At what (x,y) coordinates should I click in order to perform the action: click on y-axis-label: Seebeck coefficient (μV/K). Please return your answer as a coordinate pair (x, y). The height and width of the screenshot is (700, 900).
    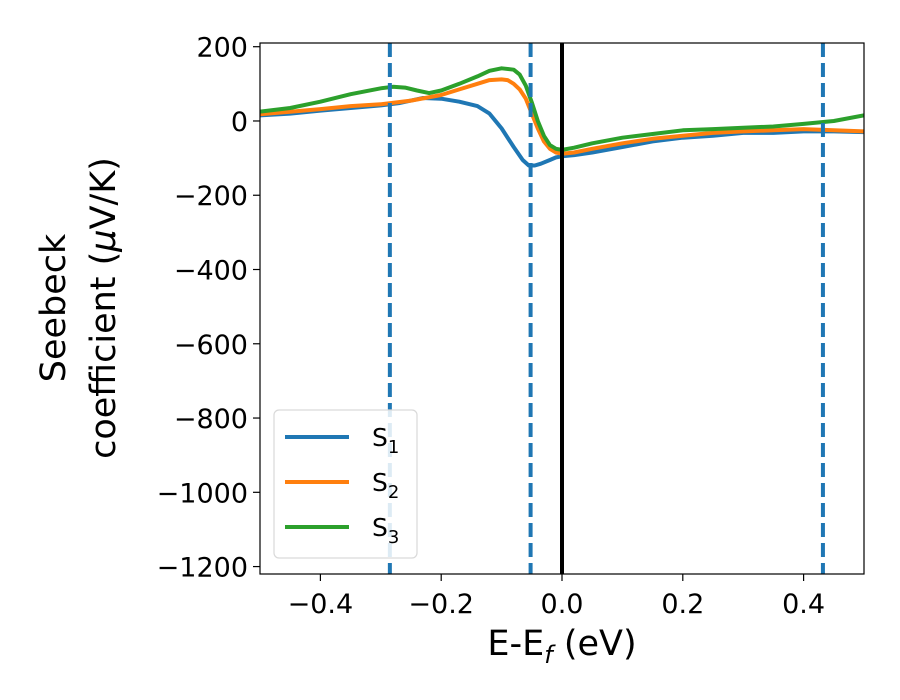
    Looking at the image, I should click on (79, 308).